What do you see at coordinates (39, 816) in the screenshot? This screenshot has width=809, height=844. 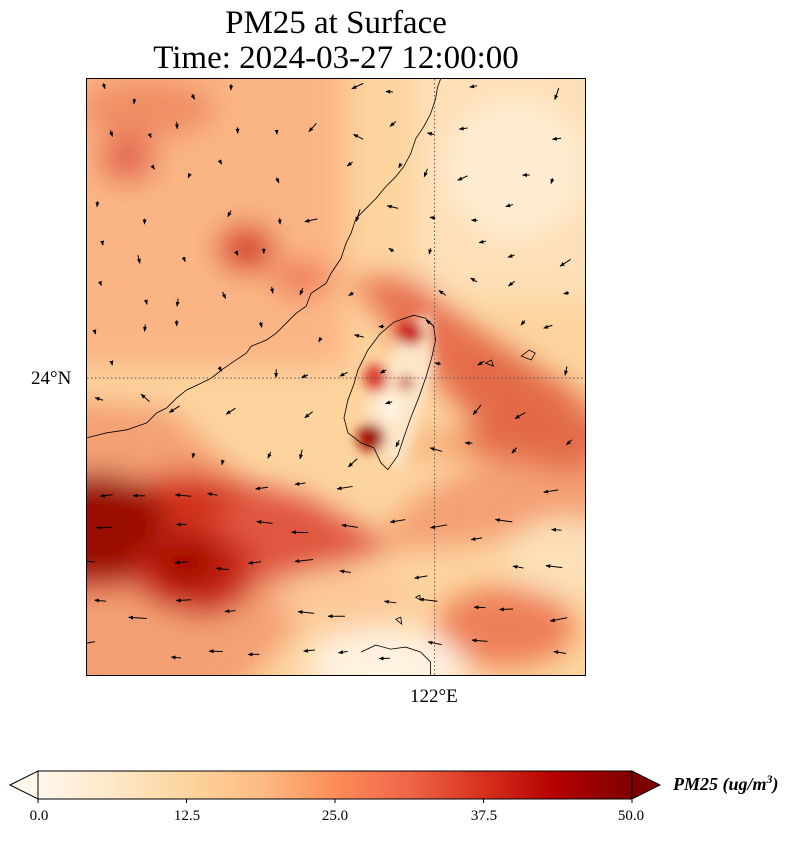 I see `colorbar-tick-0: 0.0` at bounding box center [39, 816].